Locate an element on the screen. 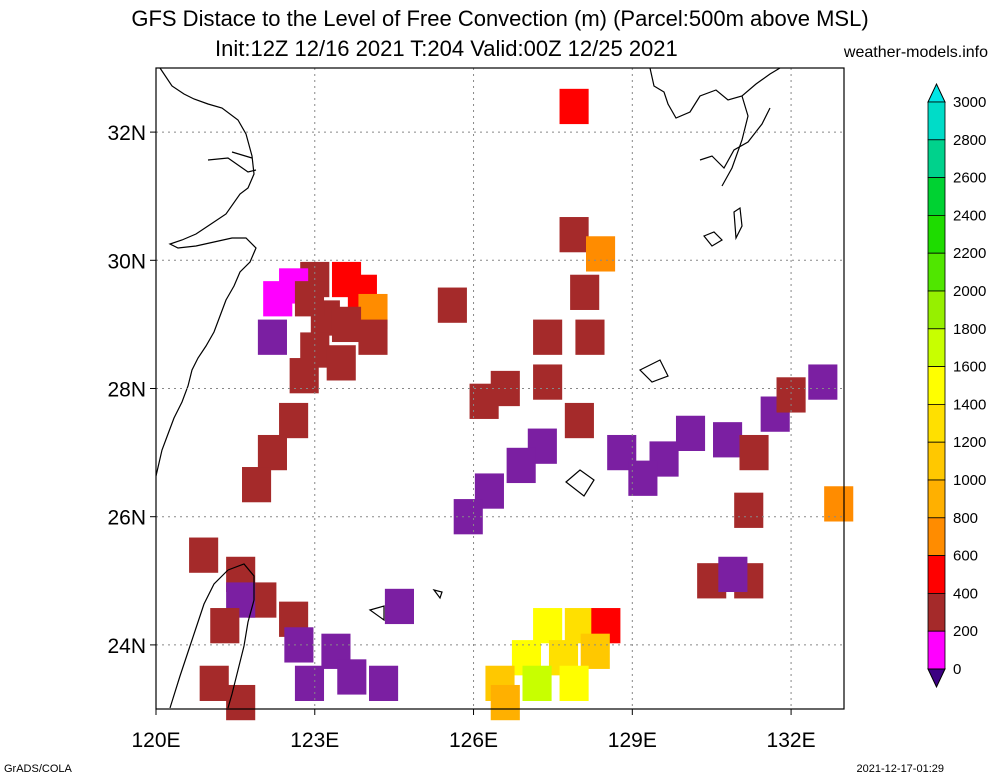  colorbar-label: 400 is located at coordinates (965, 593).